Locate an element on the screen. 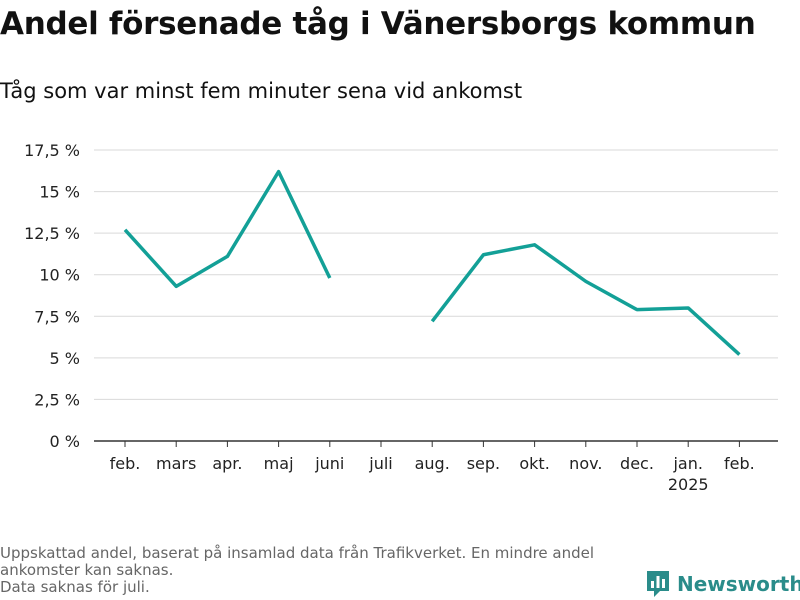 The width and height of the screenshot is (800, 600). brand-logo: Newsworthy is located at coordinates (722, 584).